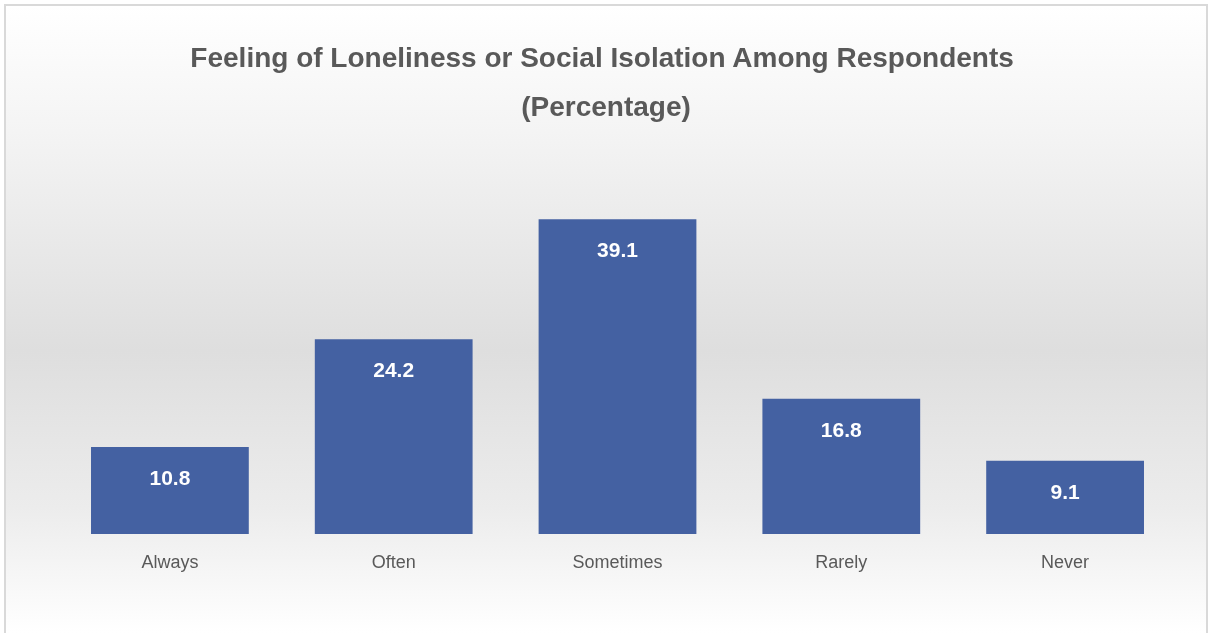 This screenshot has height=633, width=1212. Describe the element at coordinates (1065, 491) in the screenshot. I see `data-label: 9.1` at that location.